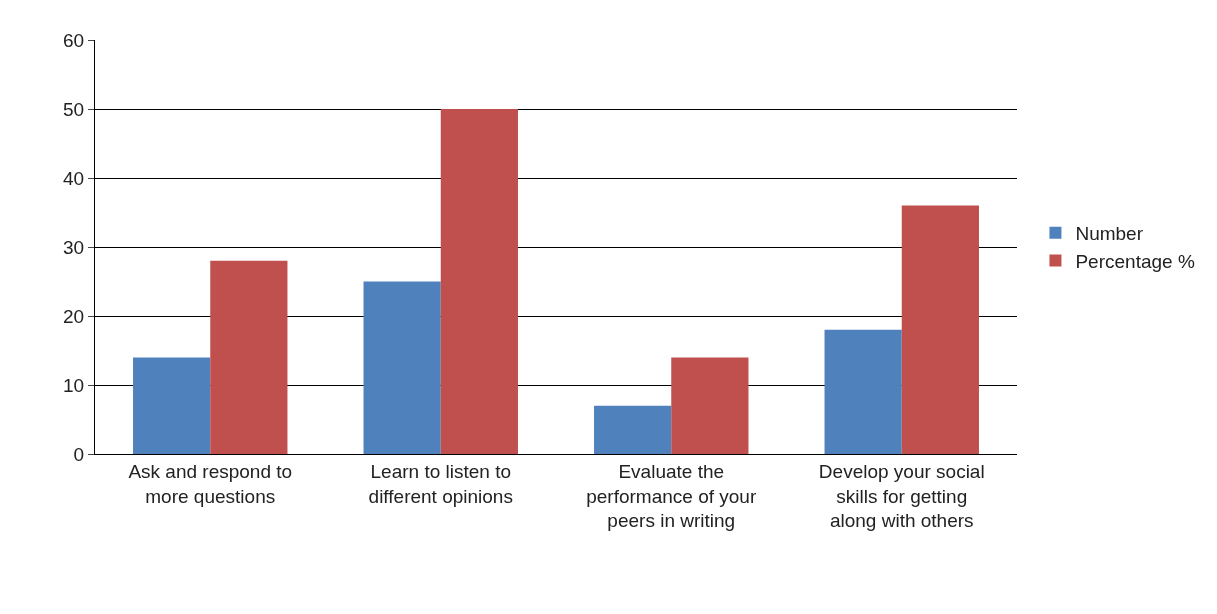 The height and width of the screenshot is (614, 1217). I want to click on y-tick-label: 0, so click(79, 454).